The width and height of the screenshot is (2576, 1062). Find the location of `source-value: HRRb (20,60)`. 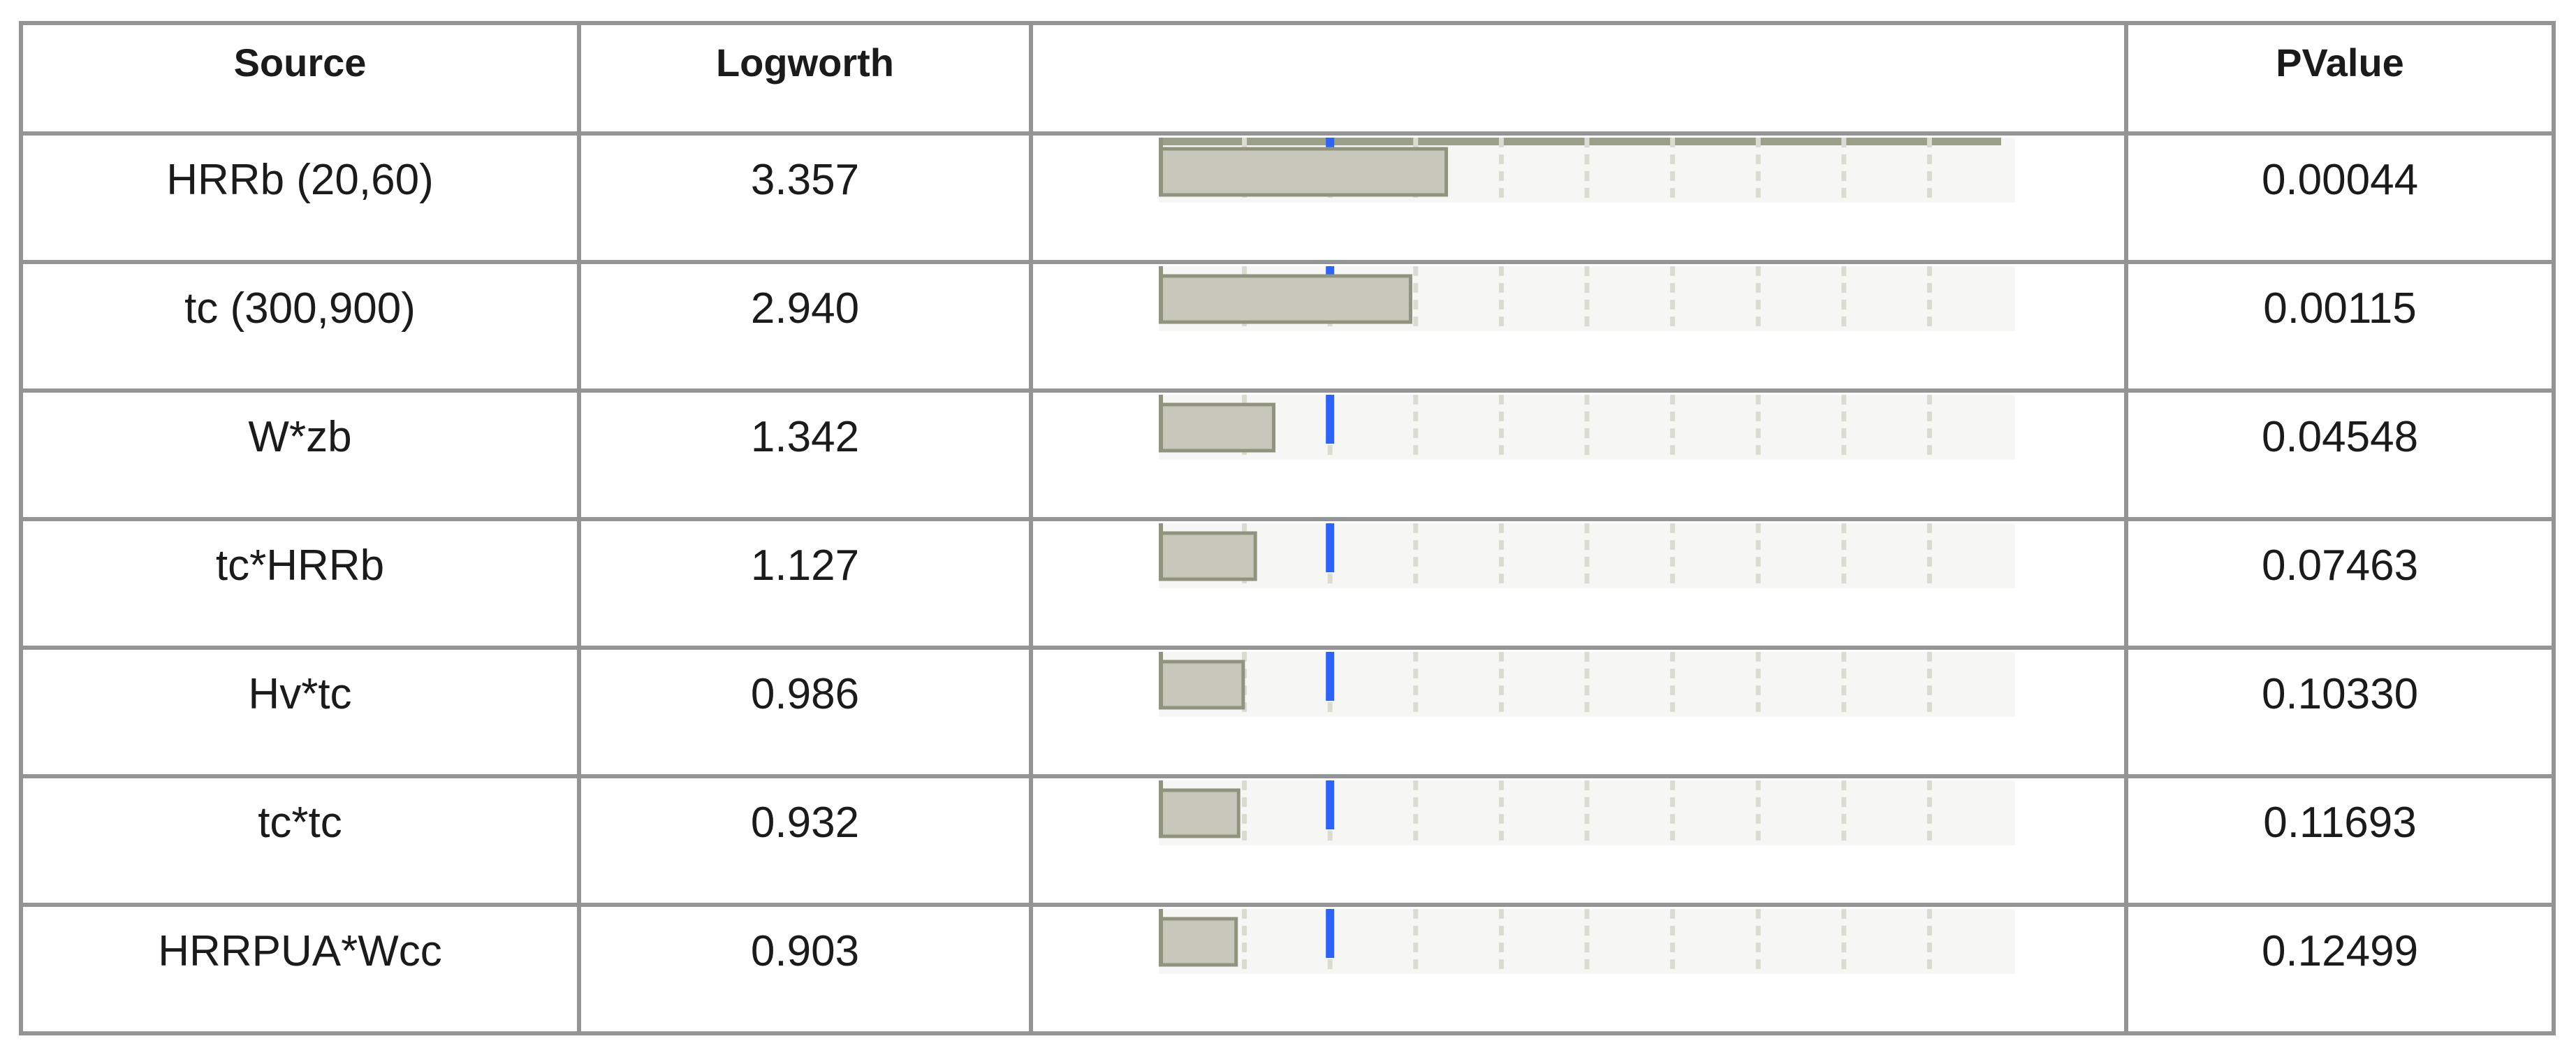

source-value: HRRb (20,60) is located at coordinates (300, 180).